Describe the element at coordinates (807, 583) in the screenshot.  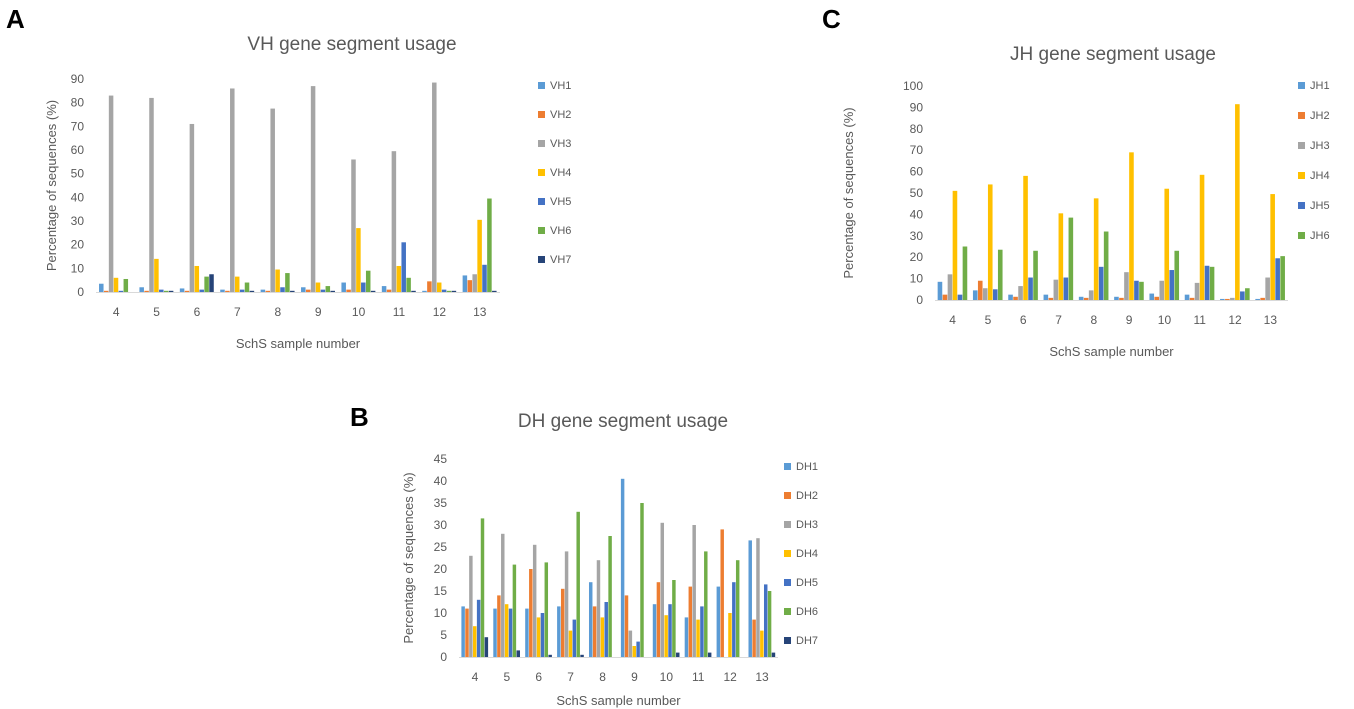
I see `legend-label-dh5: DH5` at that location.